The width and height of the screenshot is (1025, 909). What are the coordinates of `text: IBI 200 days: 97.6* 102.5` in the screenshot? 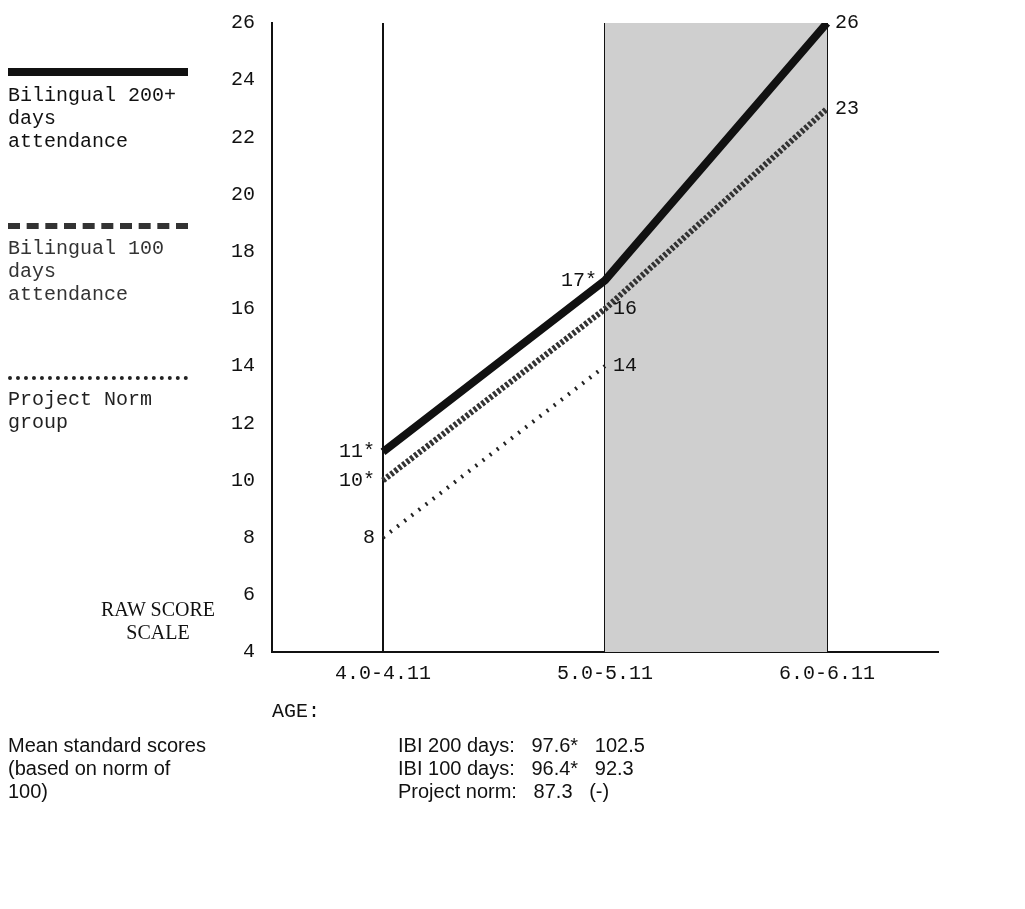 It's located at (521, 745).